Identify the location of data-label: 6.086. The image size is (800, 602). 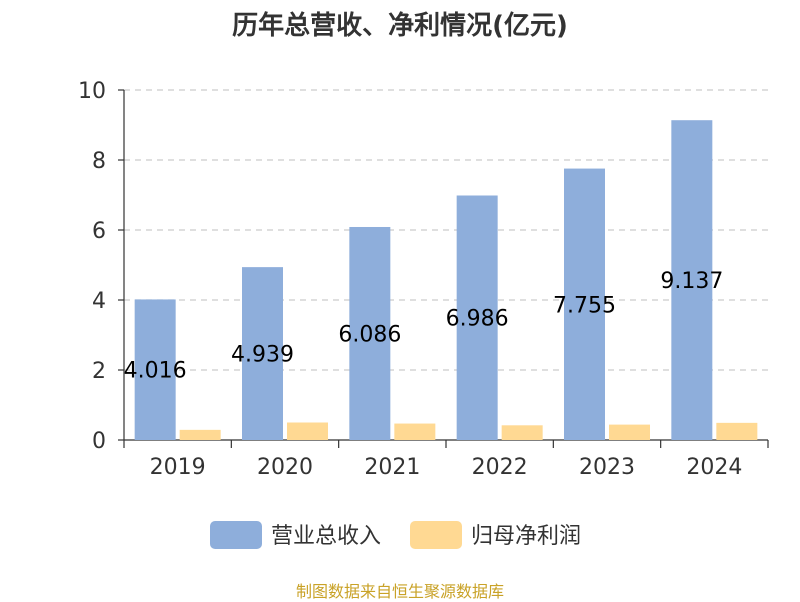
(369, 334).